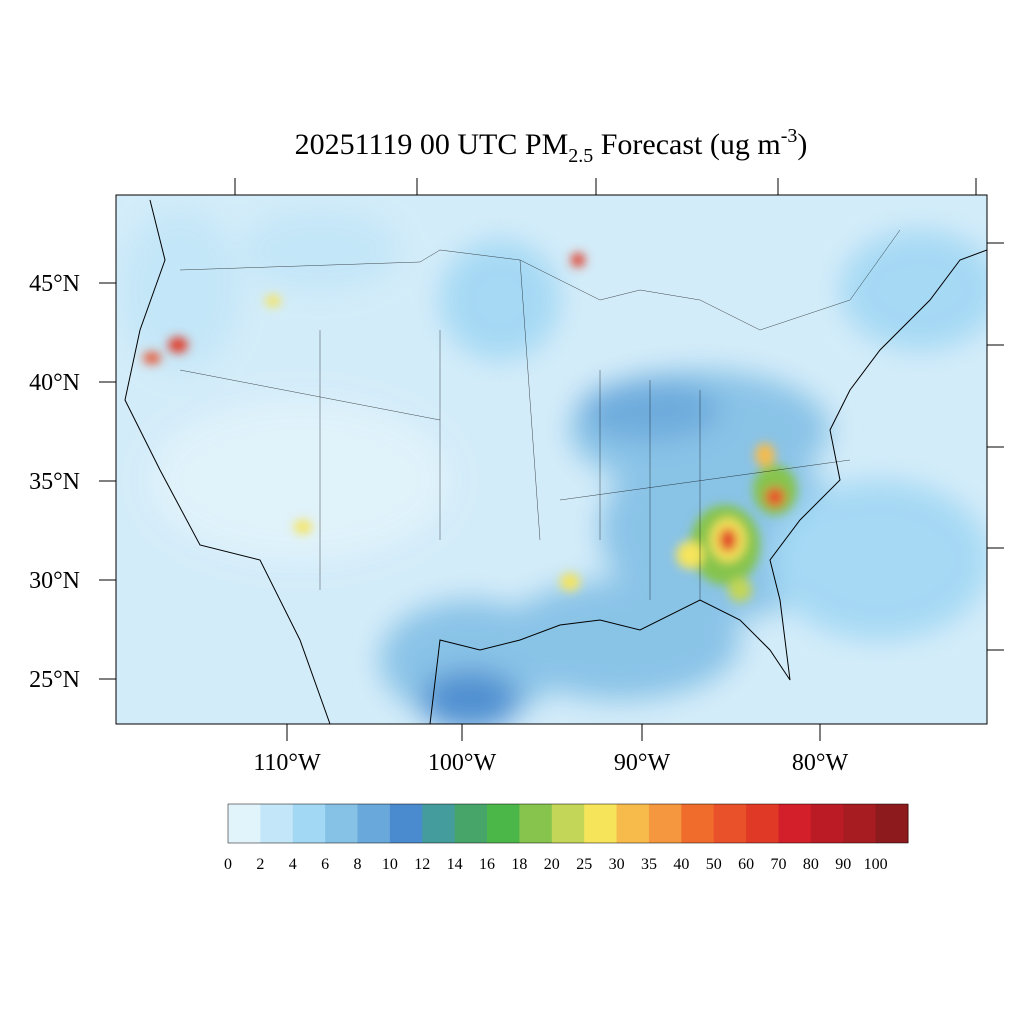 The image size is (1024, 1029). What do you see at coordinates (432, 144) in the screenshot?
I see `title-main: 20251119 00 UTC PM` at bounding box center [432, 144].